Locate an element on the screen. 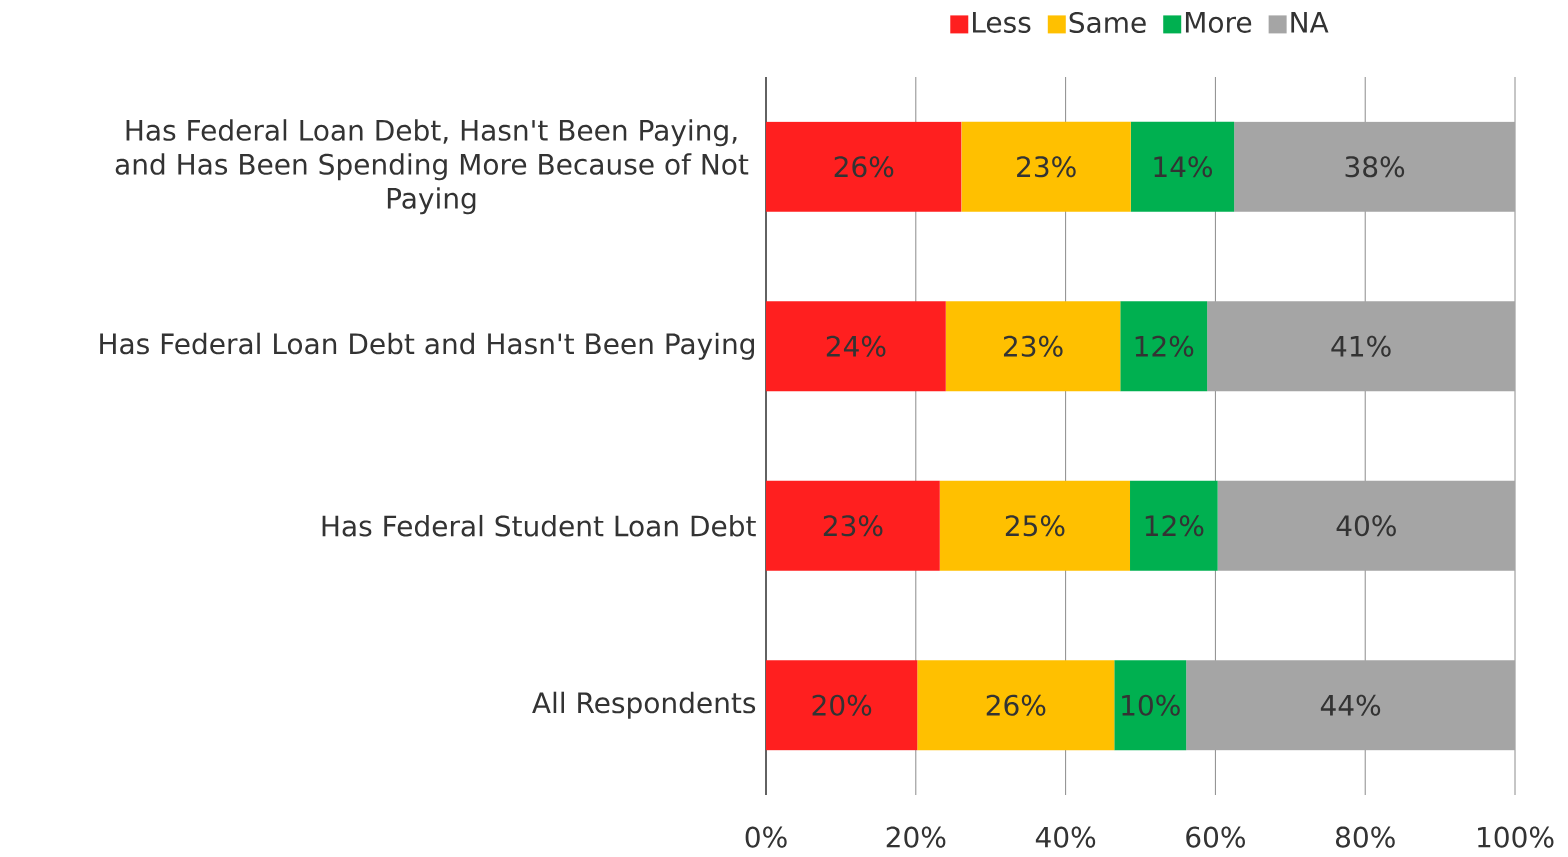 This screenshot has height=857, width=1568. legend-label: Less is located at coordinates (1002, 22).